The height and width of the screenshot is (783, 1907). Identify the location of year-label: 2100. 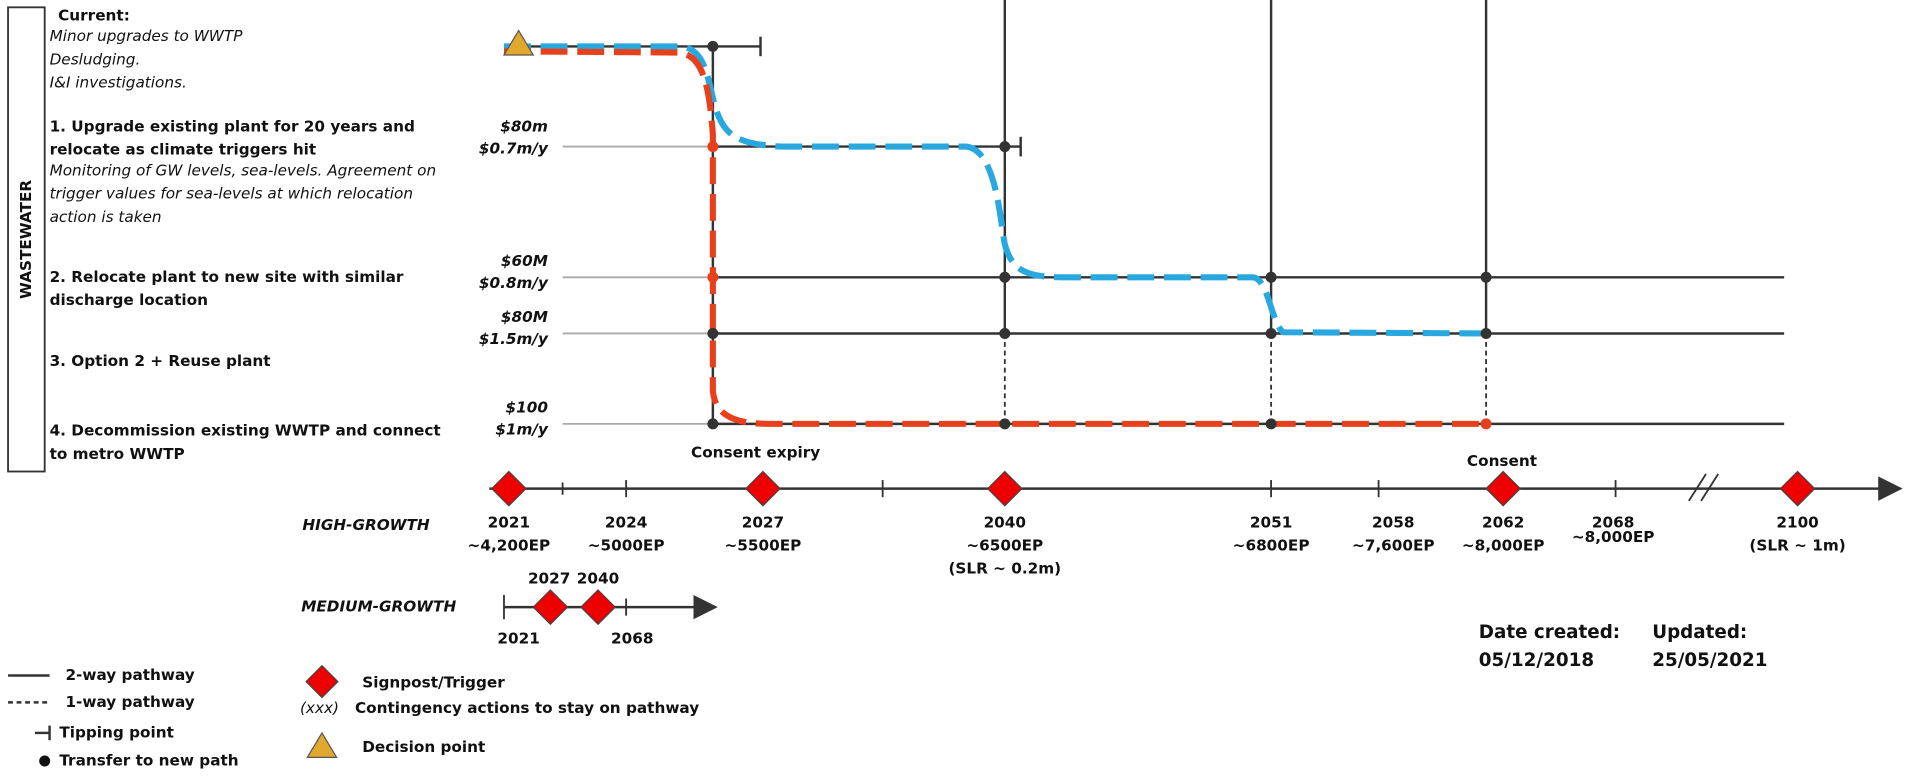
(1797, 522).